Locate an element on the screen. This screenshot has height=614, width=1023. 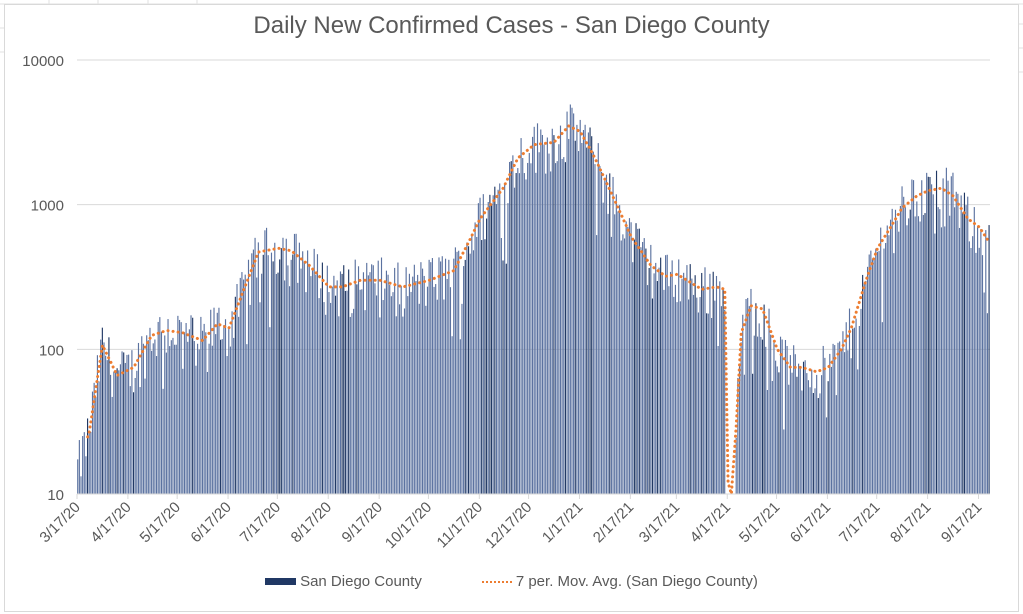
x-tick-label: 9/17/21 is located at coordinates (961, 522).